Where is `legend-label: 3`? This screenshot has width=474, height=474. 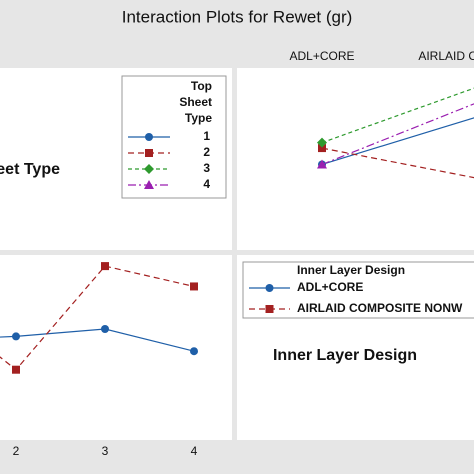
legend-label: 3 is located at coordinates (206, 168).